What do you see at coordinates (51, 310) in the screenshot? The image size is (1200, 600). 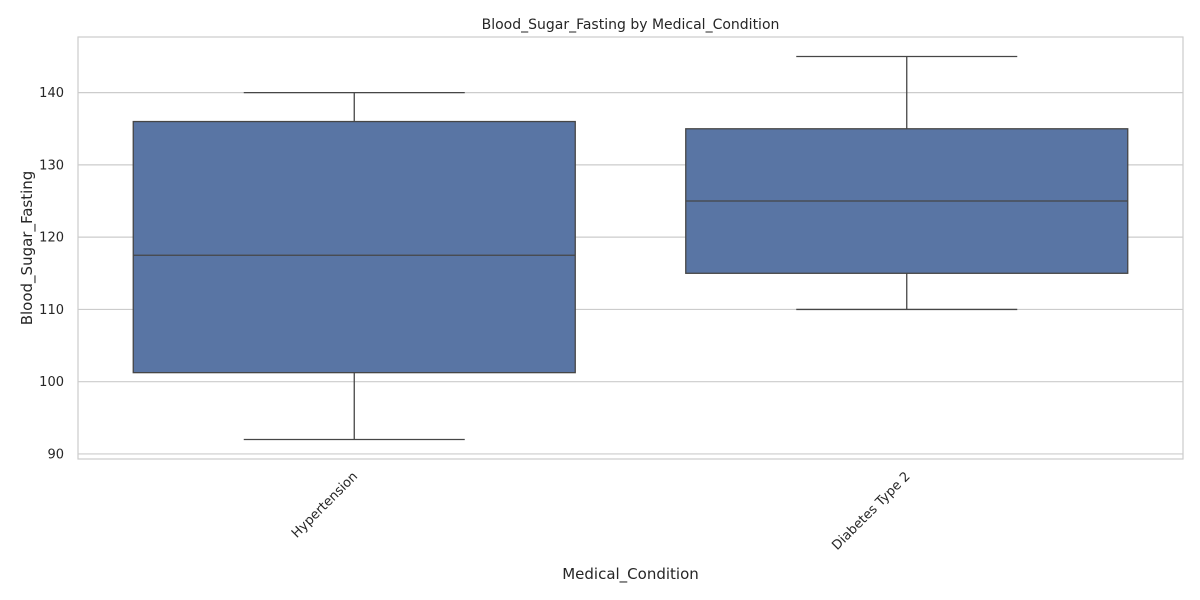 I see `y-tick-label: 110` at bounding box center [51, 310].